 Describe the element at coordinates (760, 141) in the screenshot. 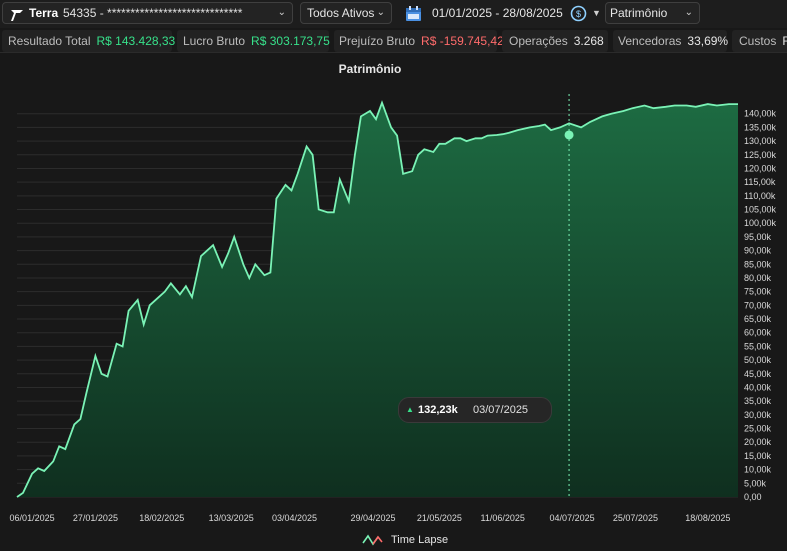

I see `y-tick-label: 130,00k` at that location.